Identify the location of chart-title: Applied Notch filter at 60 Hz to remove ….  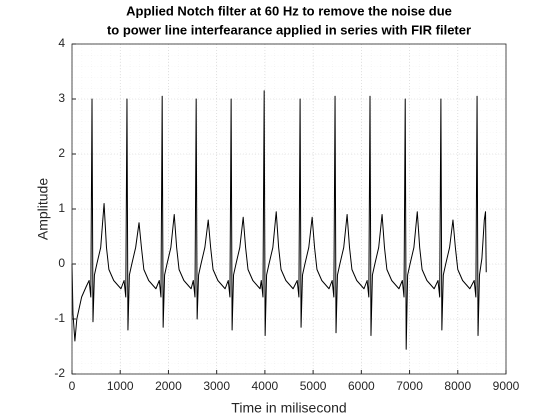
(289, 10).